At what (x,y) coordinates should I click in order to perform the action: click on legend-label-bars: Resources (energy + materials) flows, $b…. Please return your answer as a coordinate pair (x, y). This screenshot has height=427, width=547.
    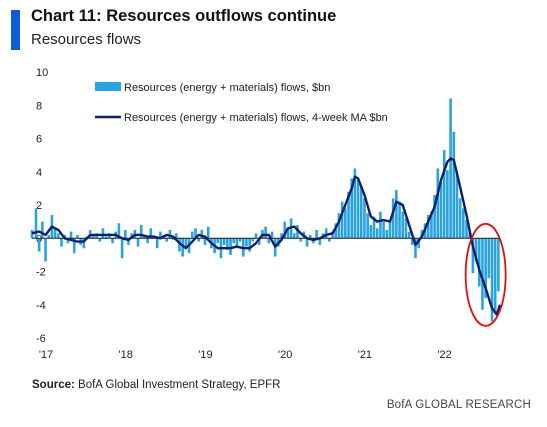
    Looking at the image, I should click on (227, 88).